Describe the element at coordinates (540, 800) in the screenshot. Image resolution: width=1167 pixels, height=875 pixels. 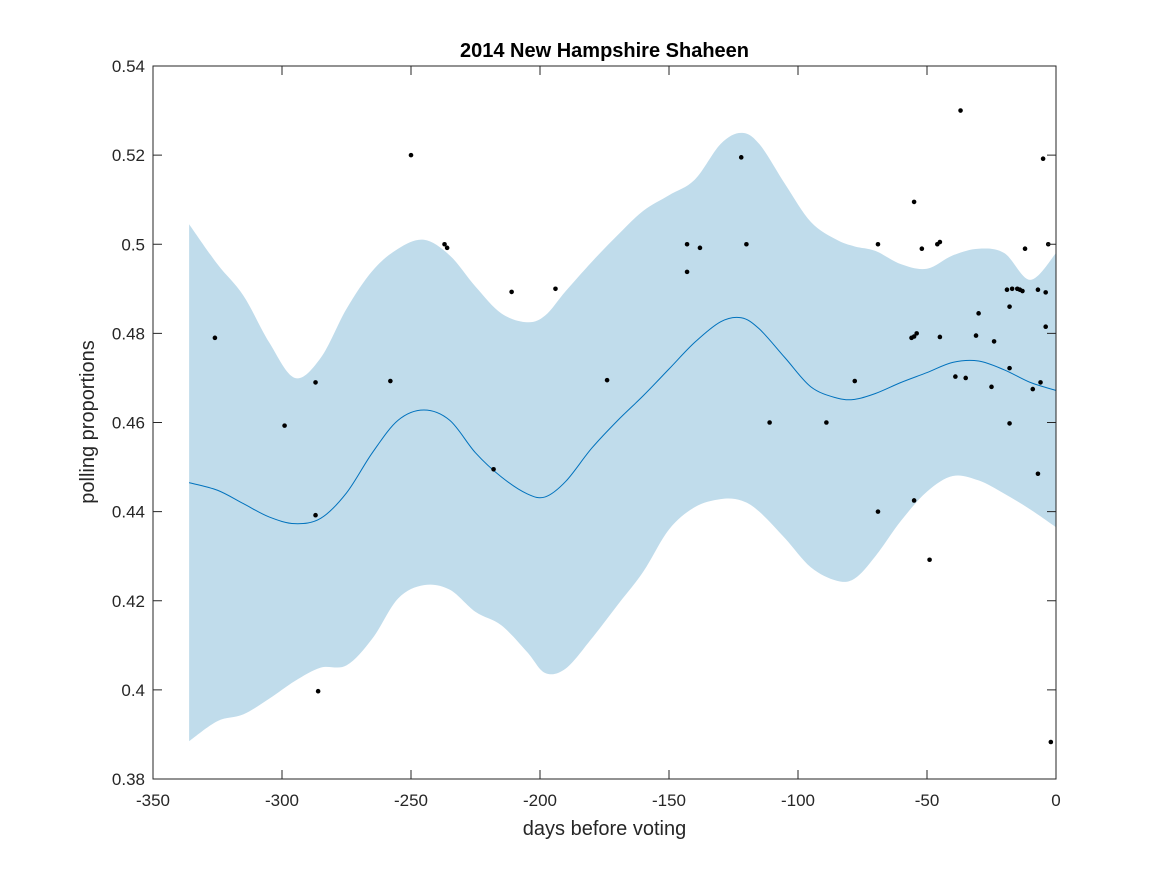
I see `x-tick-label: -200` at that location.